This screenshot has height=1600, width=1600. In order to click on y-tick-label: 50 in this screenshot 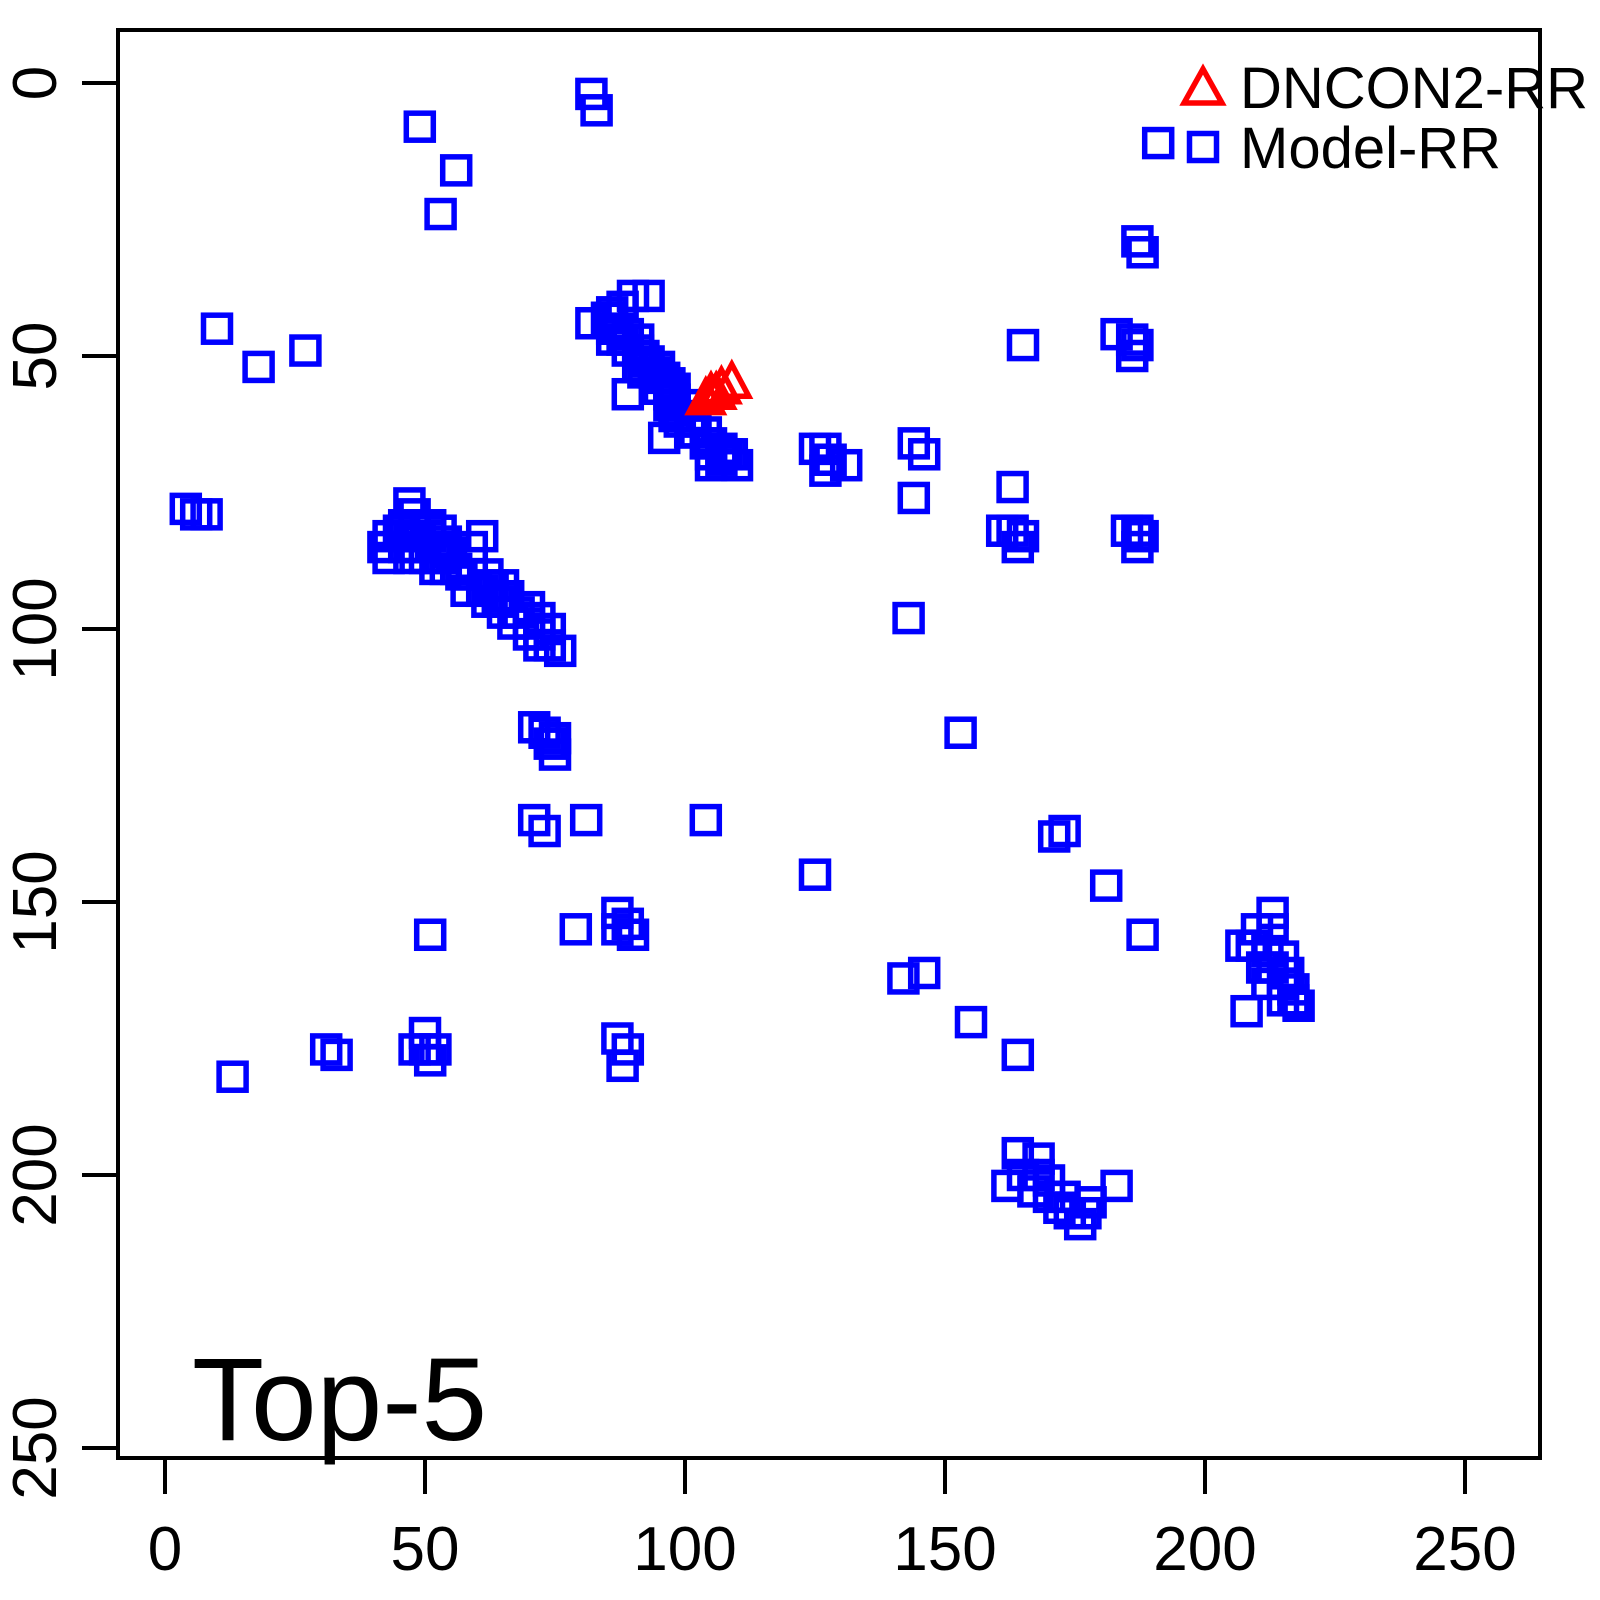, I will do `click(35, 356)`.